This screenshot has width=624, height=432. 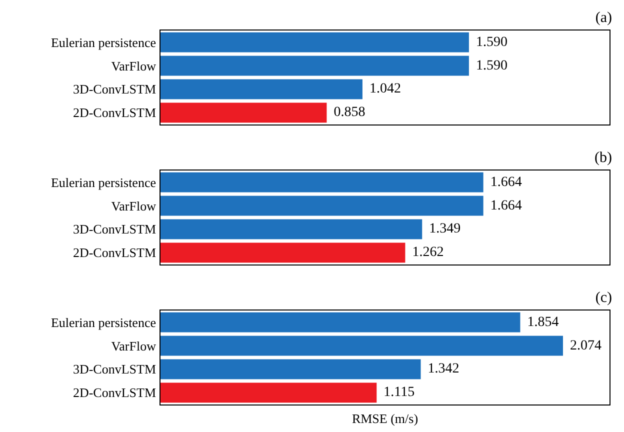 What do you see at coordinates (445, 229) in the screenshot?
I see `data-label: 1.349` at bounding box center [445, 229].